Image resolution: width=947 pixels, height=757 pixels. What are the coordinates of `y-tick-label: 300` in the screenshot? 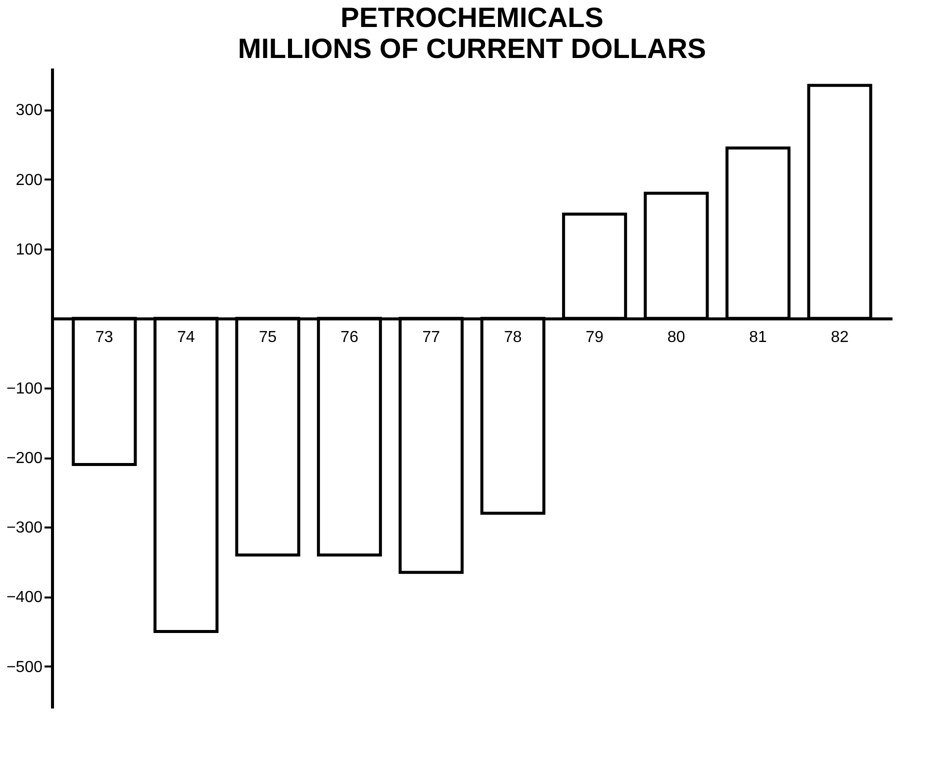 It's located at (29, 111).